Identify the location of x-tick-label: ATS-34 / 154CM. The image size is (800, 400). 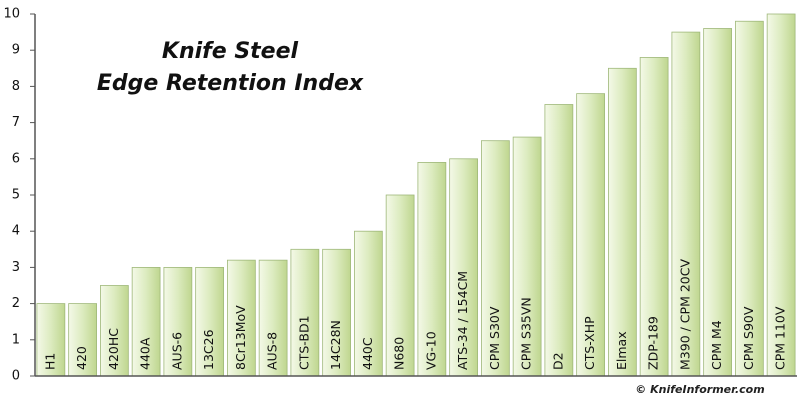
(462, 320).